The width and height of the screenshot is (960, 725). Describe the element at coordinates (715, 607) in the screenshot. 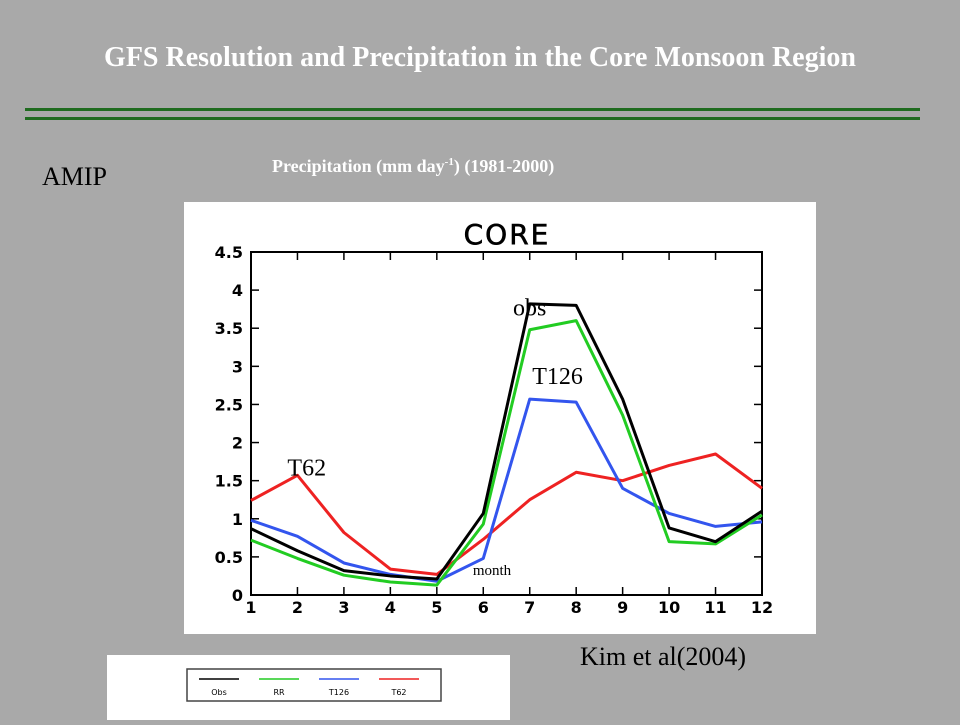

I see `x-tick-label: 11` at that location.